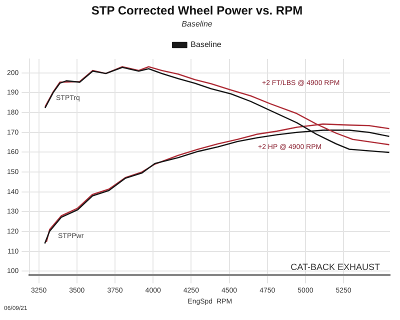 The image size is (400, 320). Describe the element at coordinates (197, 23) in the screenshot. I see `chart-subtitle: Baseline` at that location.